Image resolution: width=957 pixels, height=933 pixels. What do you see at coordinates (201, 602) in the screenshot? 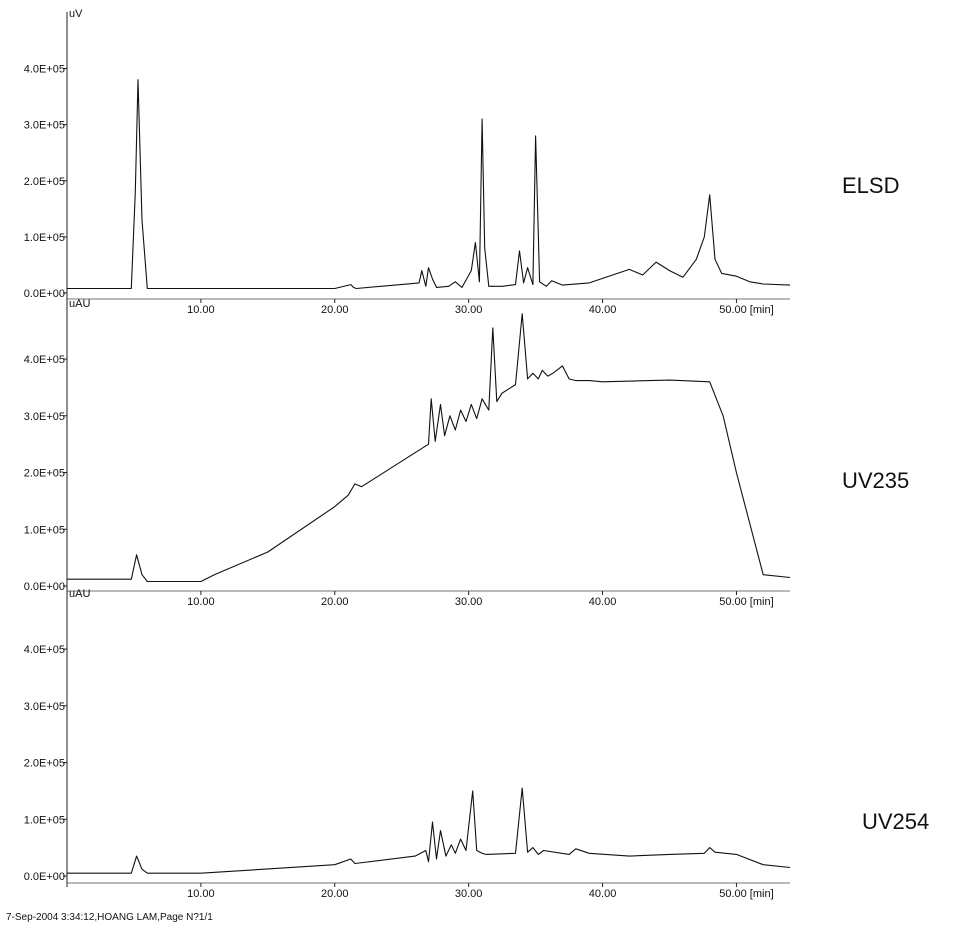
I see `uv235-x-tick-label: 10.00` at bounding box center [201, 602].